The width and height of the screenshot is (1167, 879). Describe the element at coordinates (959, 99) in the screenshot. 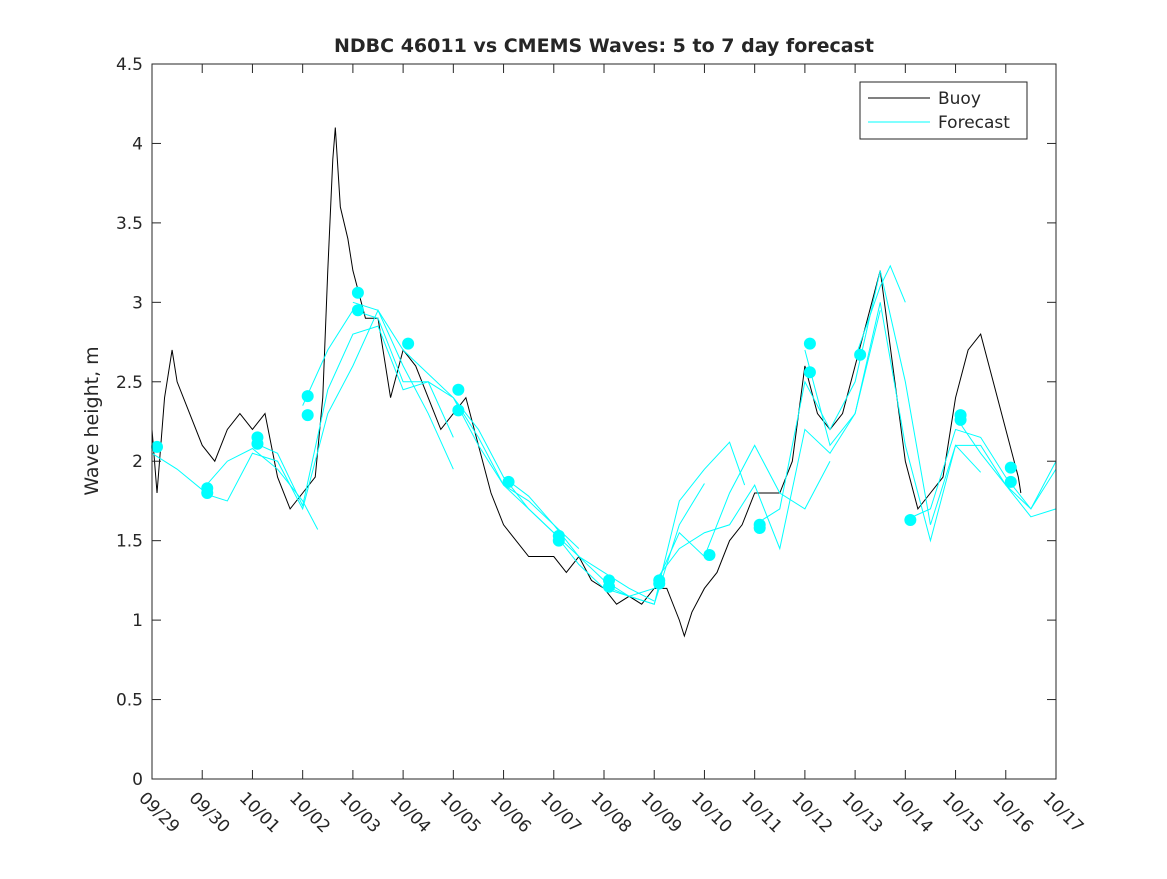

I see `legend-buoy-label: Buoy` at that location.